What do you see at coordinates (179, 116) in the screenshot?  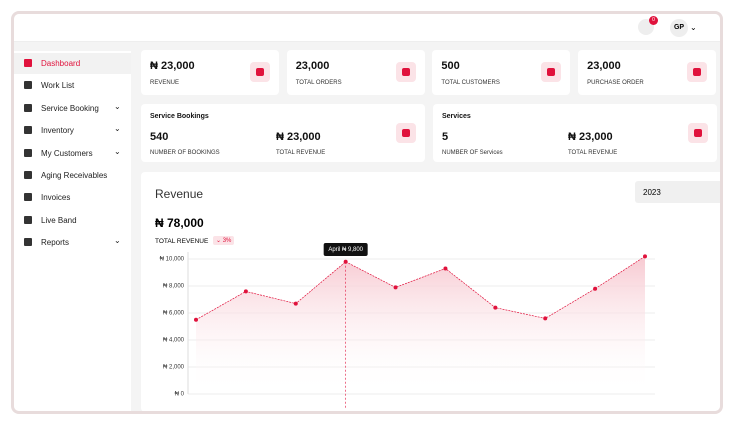 I see `summary-title: Service Bookings` at bounding box center [179, 116].